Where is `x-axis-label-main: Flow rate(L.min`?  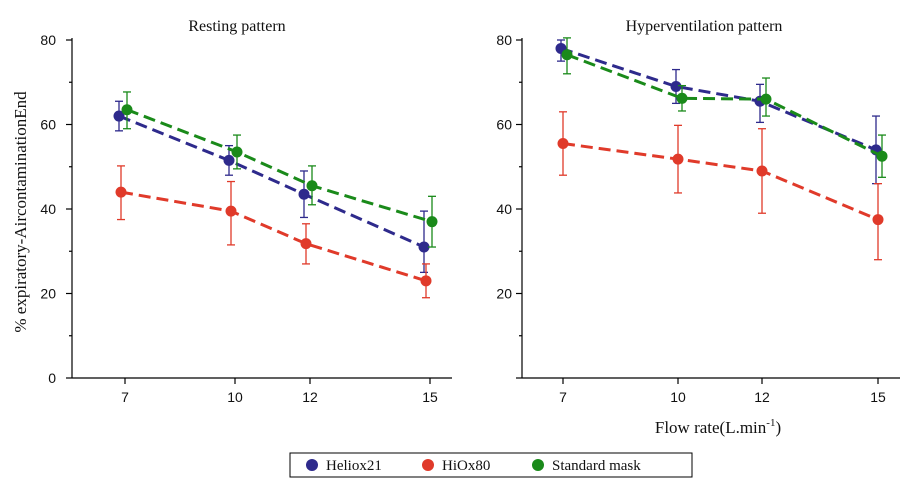 x-axis-label-main: Flow rate(L.min is located at coordinates (711, 427).